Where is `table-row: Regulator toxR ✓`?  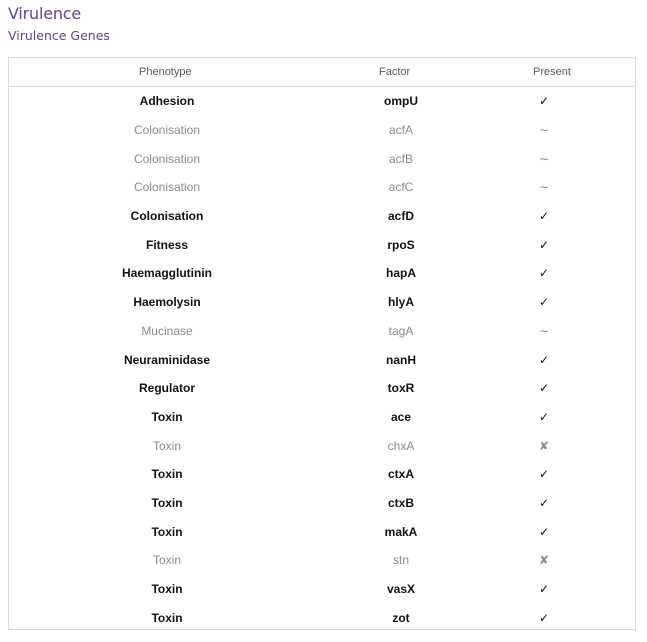
table-row: Regulator toxR ✓ is located at coordinates (322, 388).